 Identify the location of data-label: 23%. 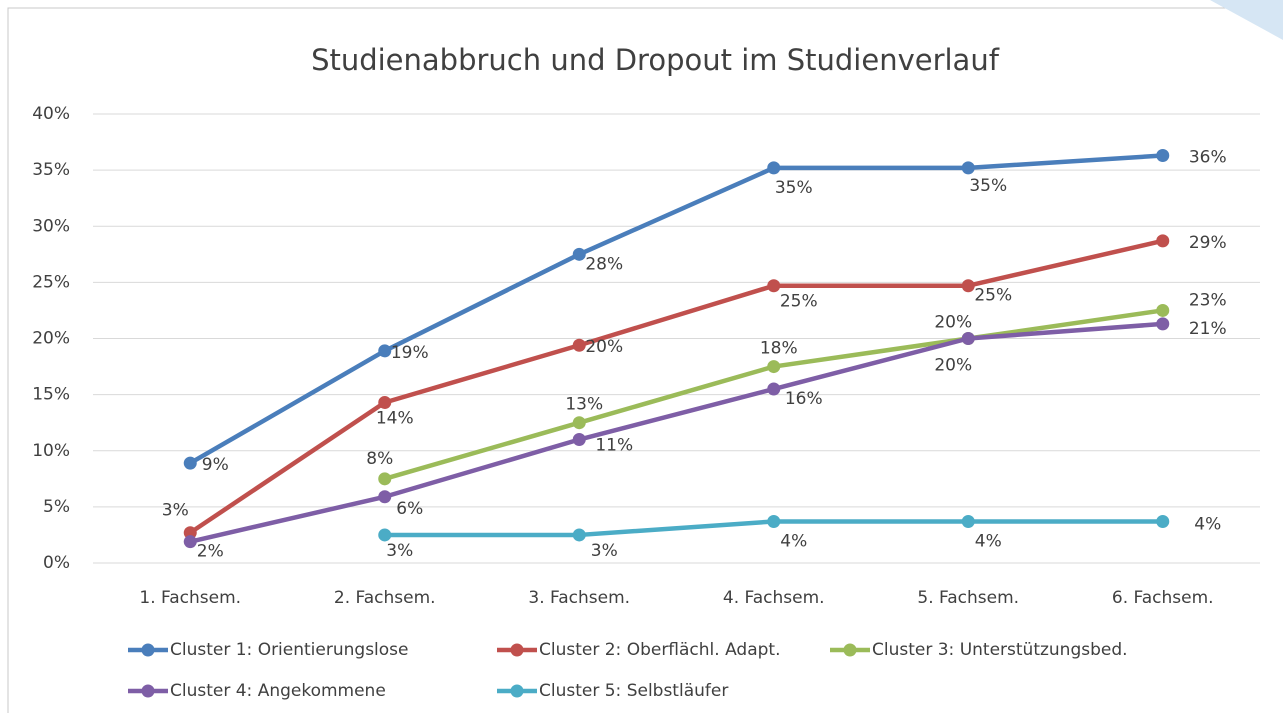
(1208, 300).